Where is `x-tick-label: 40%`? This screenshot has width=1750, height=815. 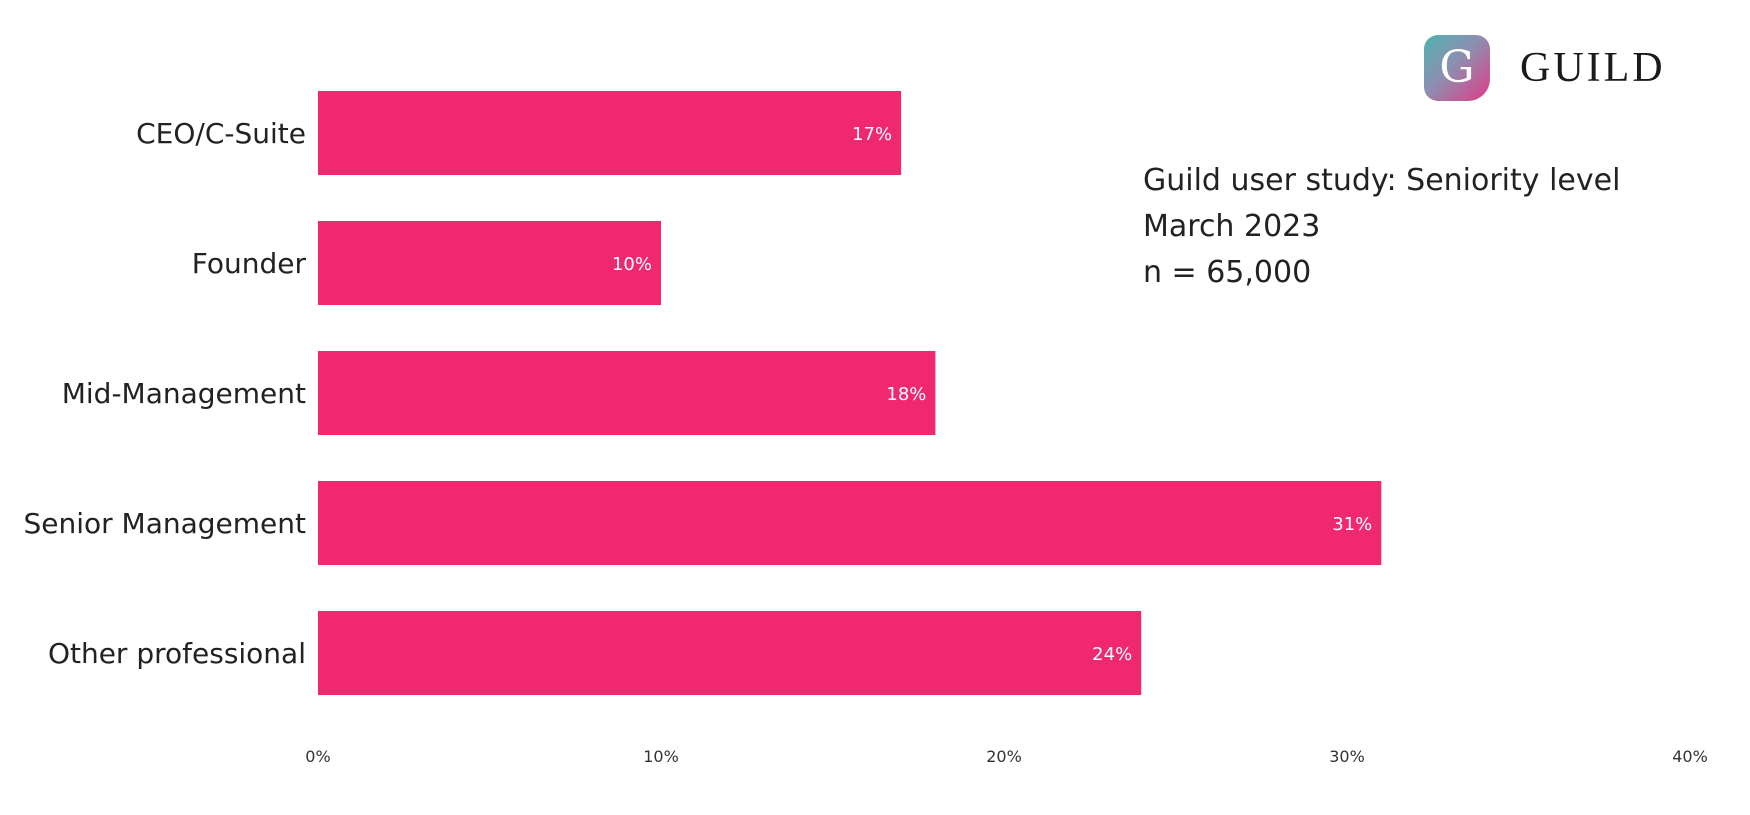
x-tick-label: 40% is located at coordinates (1690, 756).